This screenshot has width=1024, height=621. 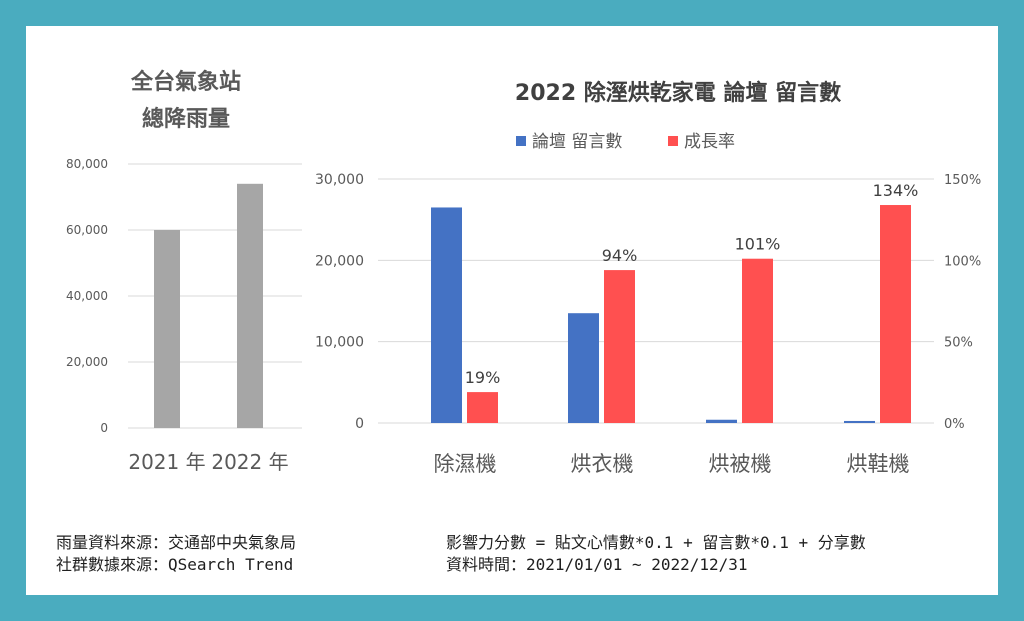 I want to click on comments-y-left-tick-label: 20,000, so click(x=339, y=261).